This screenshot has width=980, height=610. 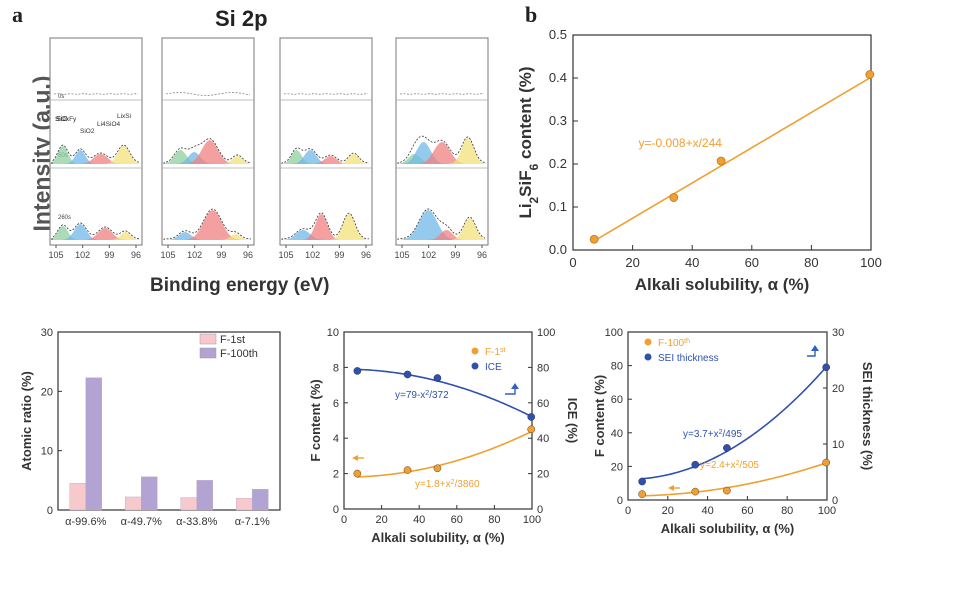 I want to click on panel-d-ytick-label: 4, so click(x=336, y=439).